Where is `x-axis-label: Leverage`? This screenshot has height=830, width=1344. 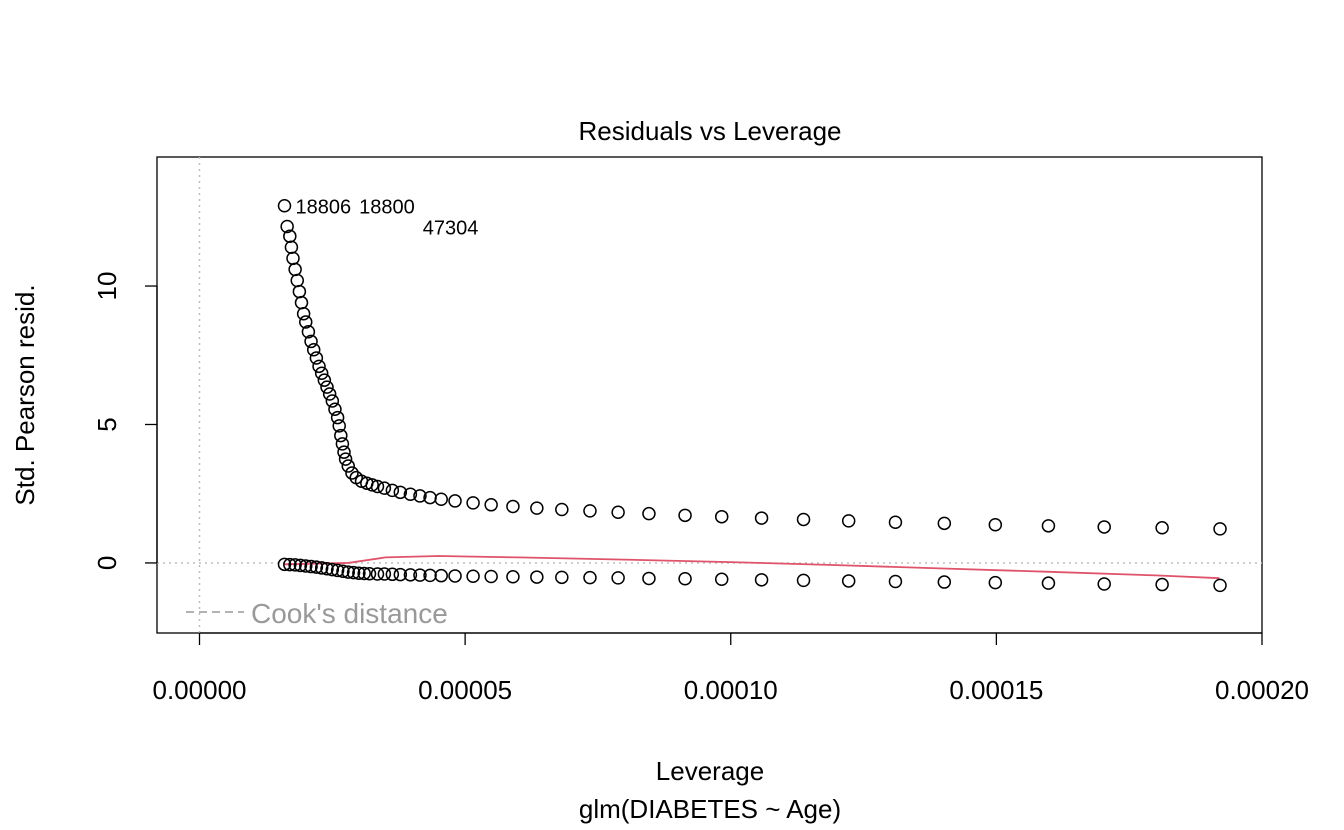
x-axis-label: Leverage is located at coordinates (710, 771).